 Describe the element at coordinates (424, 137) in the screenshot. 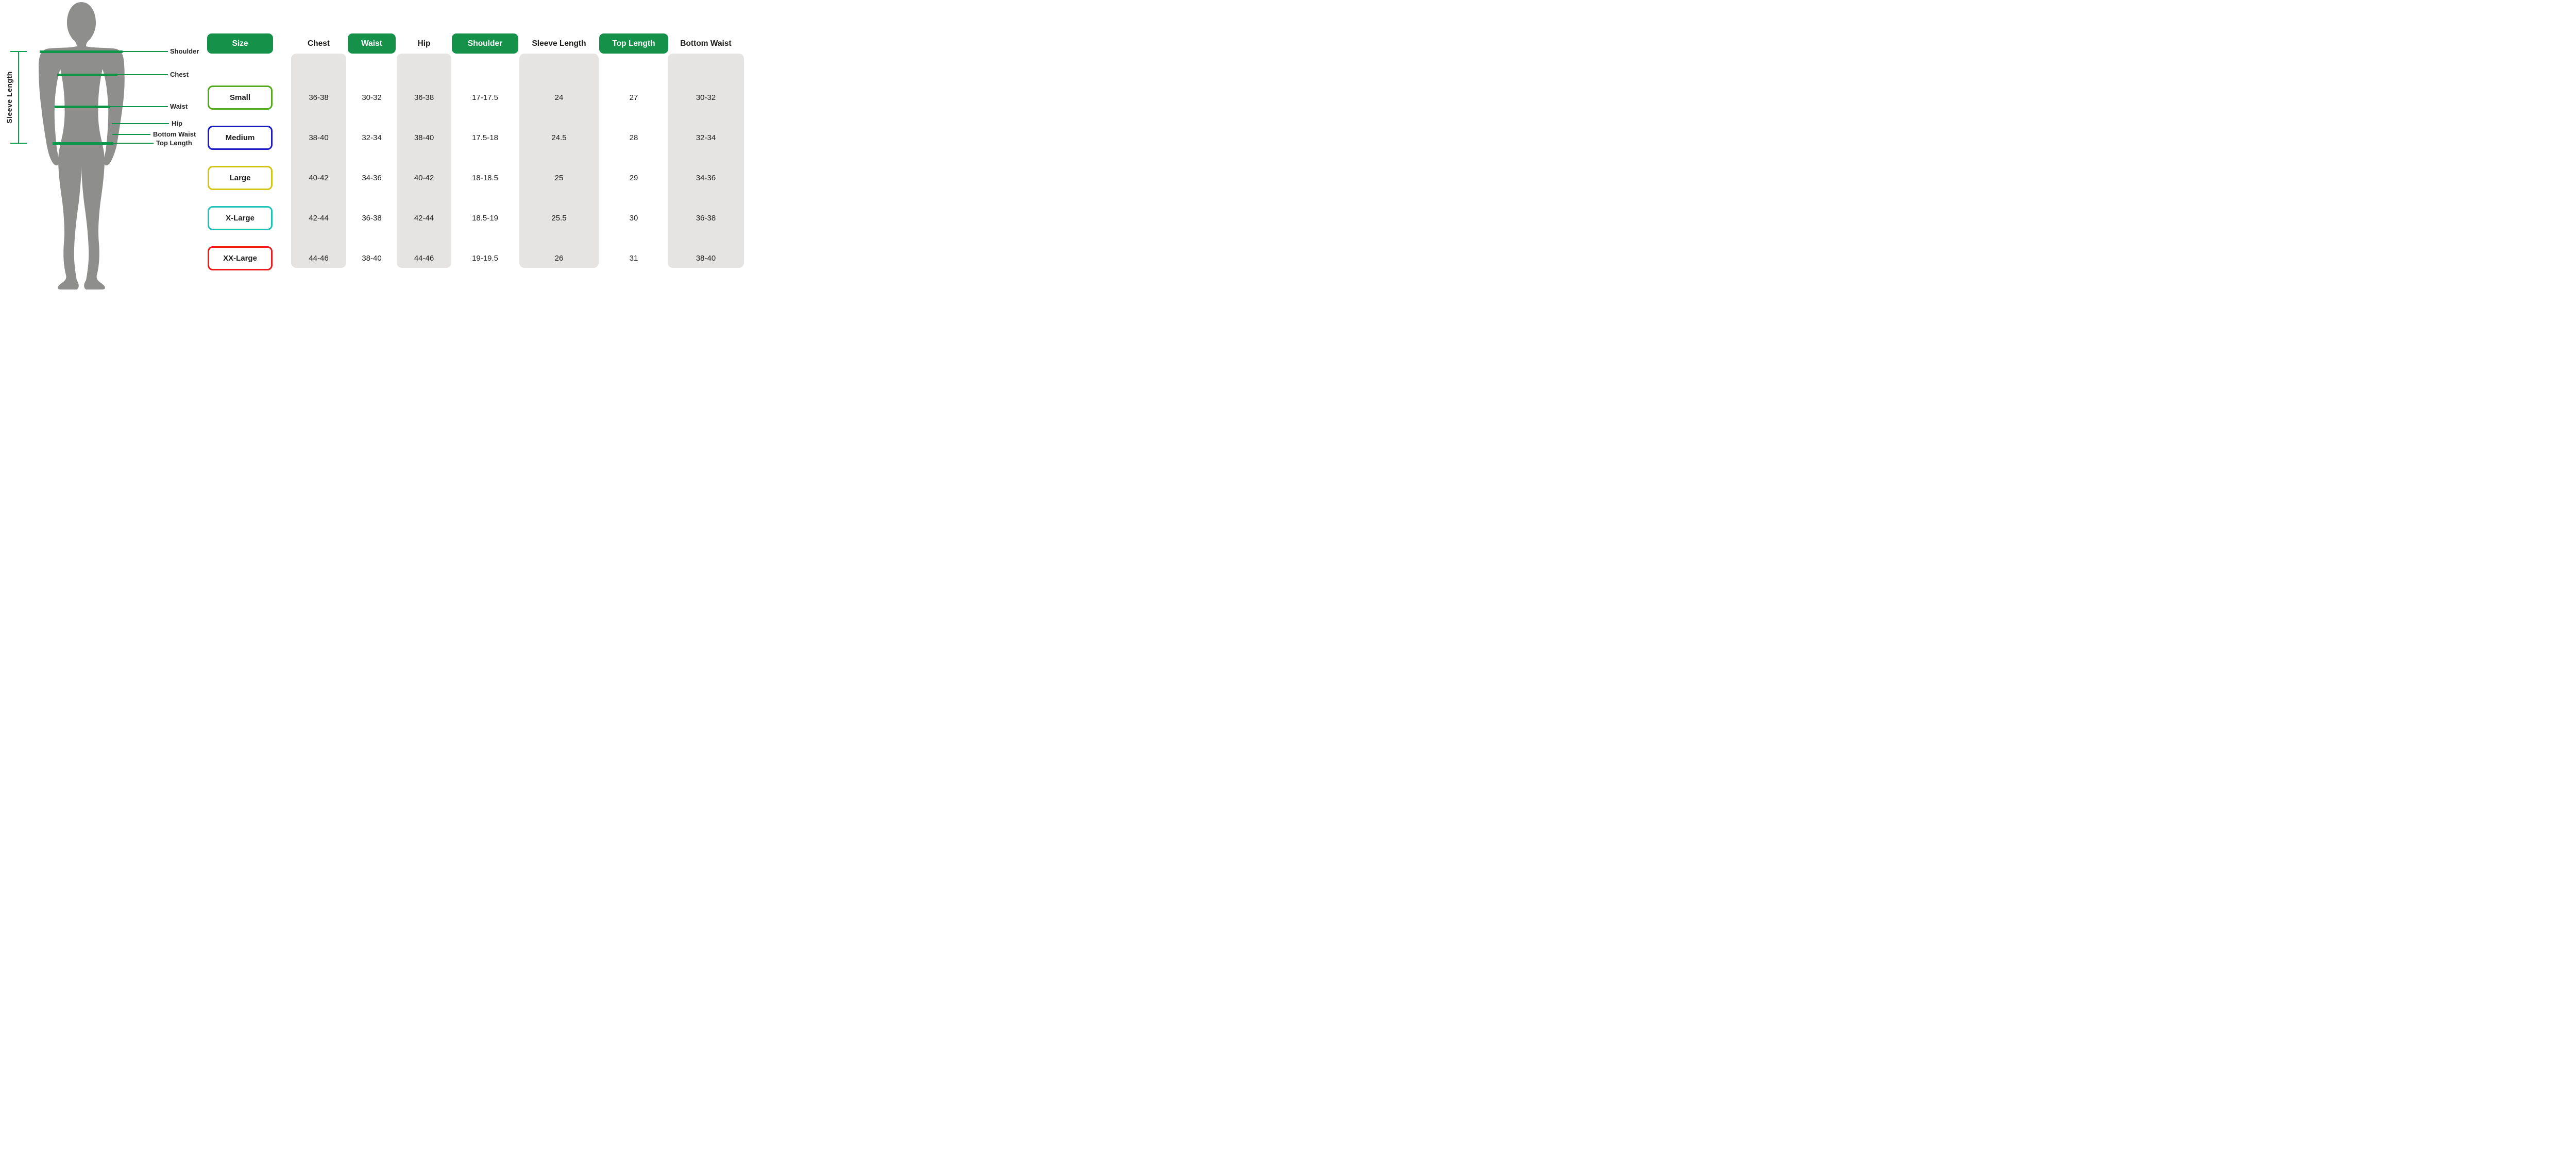

I see `cell-medium-hip: 38-40` at that location.